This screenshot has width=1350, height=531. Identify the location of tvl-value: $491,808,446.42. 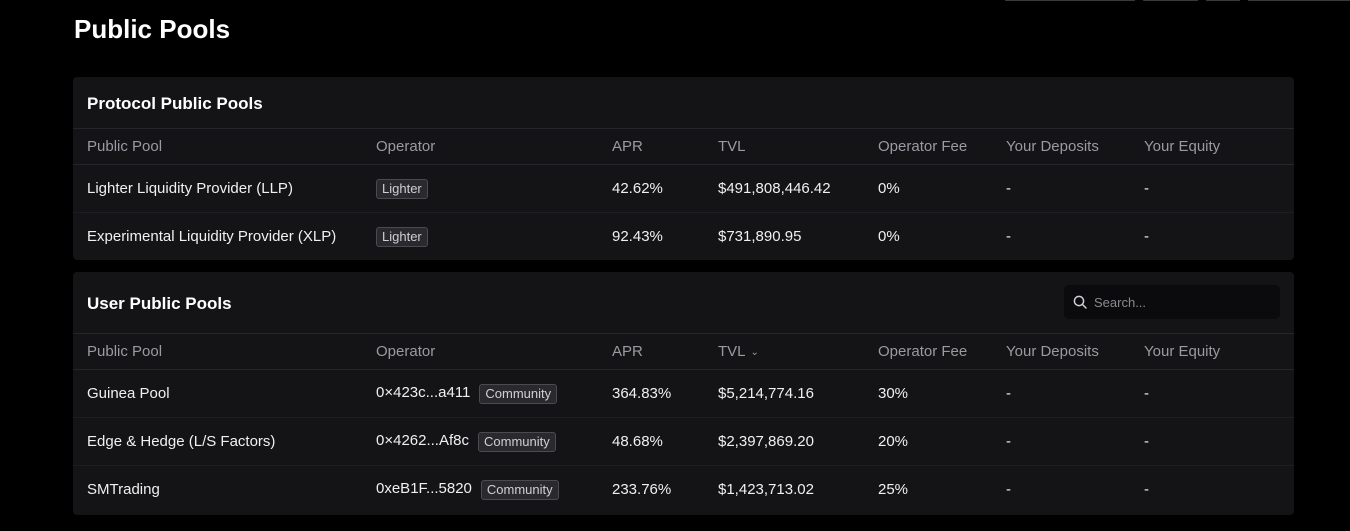
(784, 188).